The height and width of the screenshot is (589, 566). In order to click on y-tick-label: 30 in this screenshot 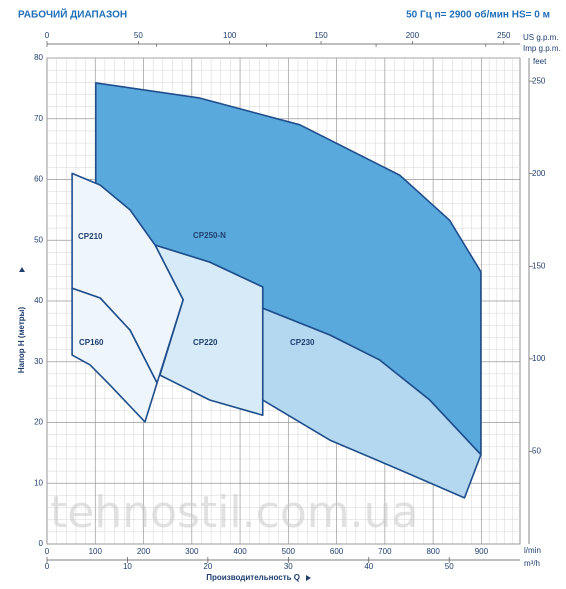, I will do `click(38, 361)`.